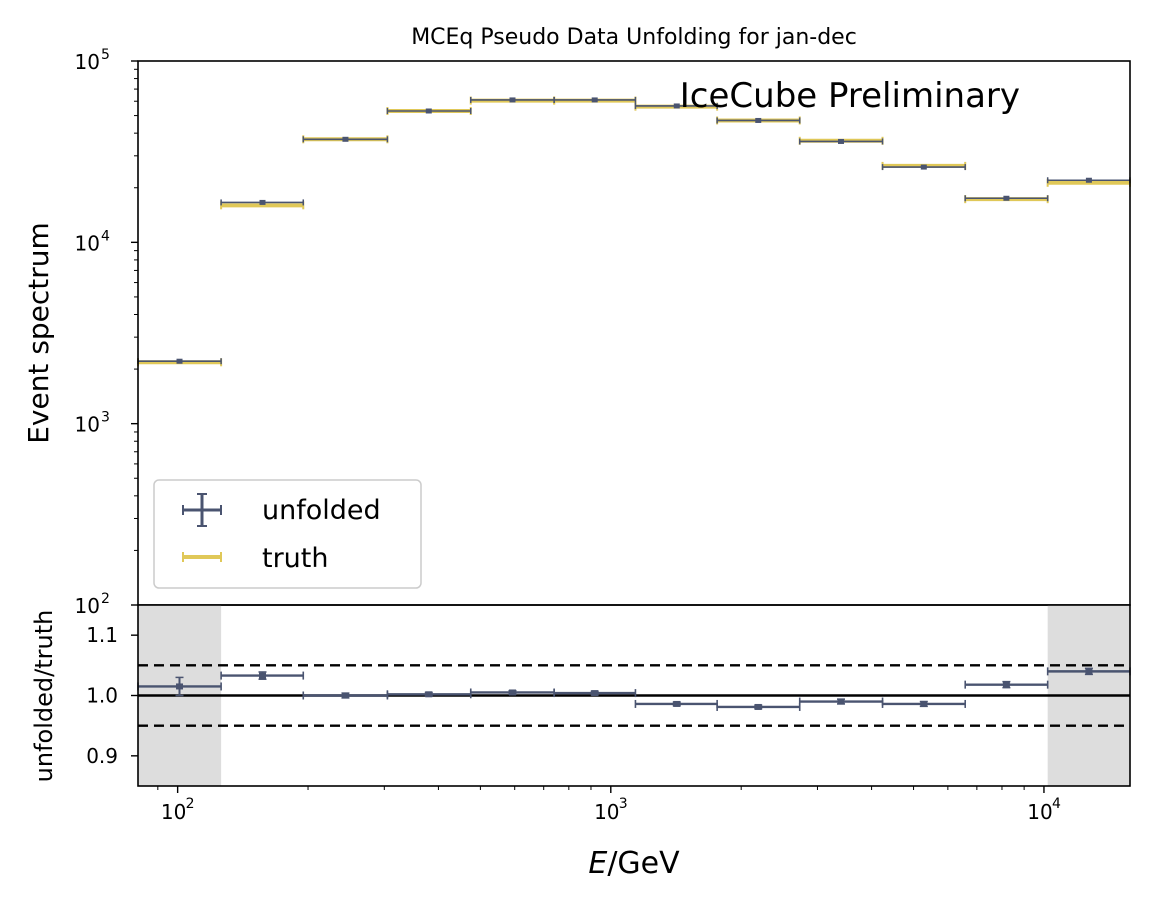 Image resolution: width=1151 pixels, height=906 pixels. What do you see at coordinates (102, 635) in the screenshot?
I see `ratio-y-tick-label: 1.1` at bounding box center [102, 635].